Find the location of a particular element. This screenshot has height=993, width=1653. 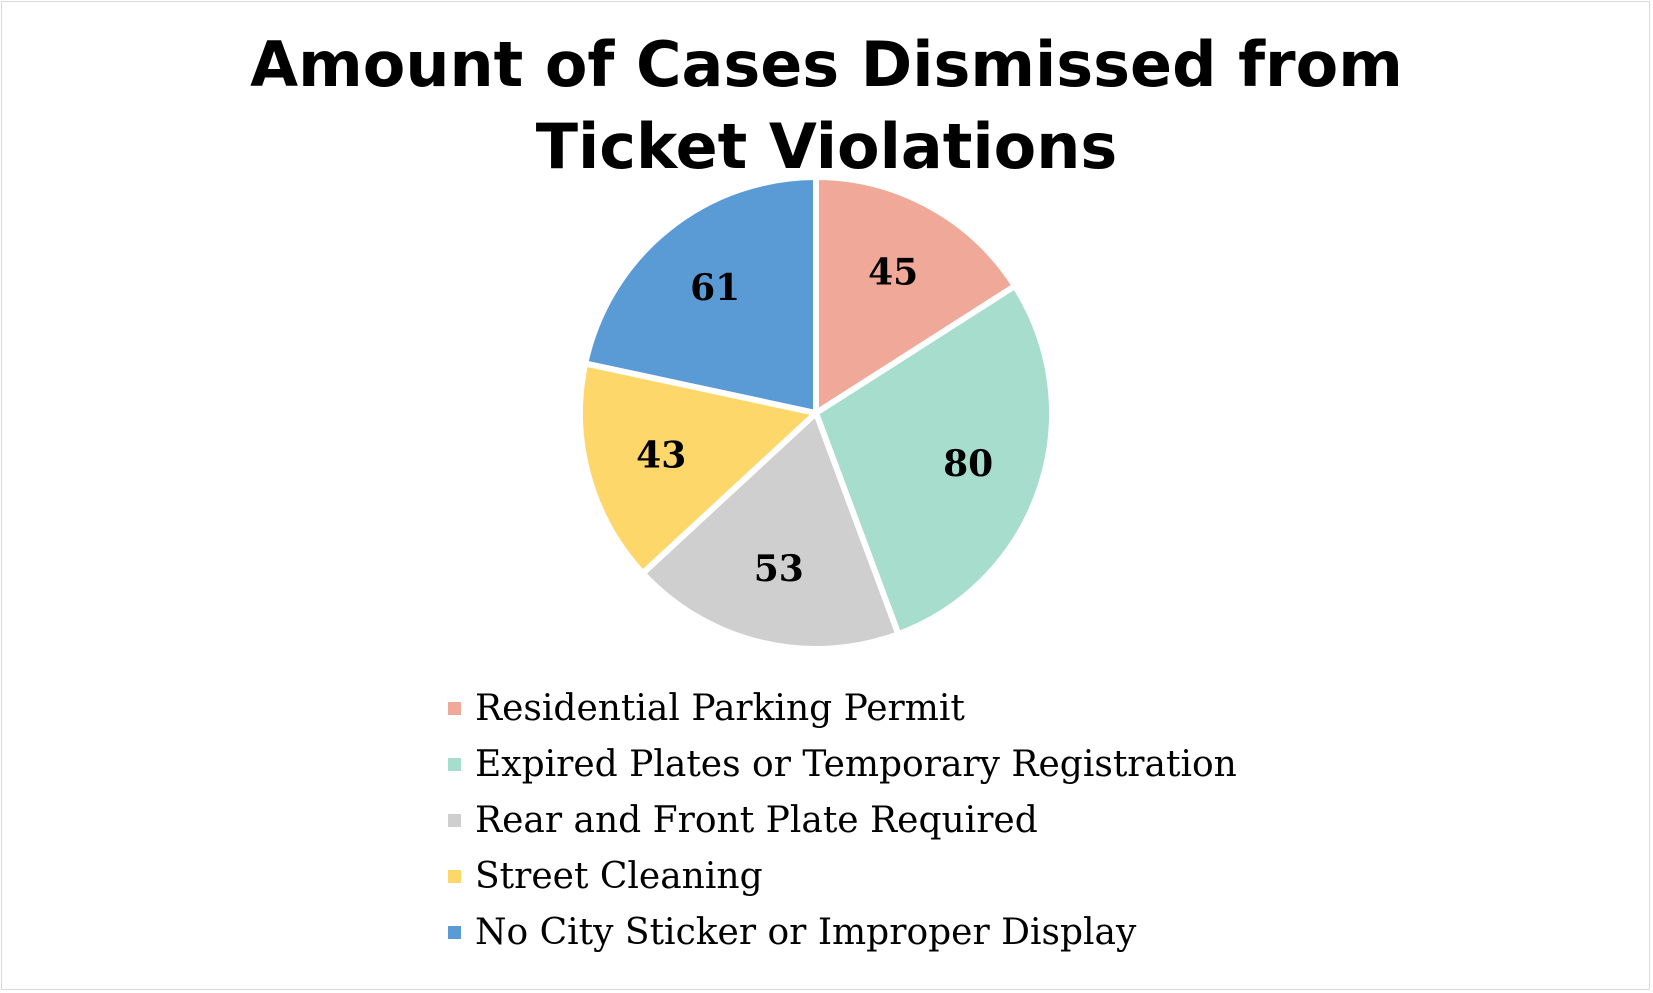

data-label-expired-plates-or-temporary-registration: 80 is located at coordinates (968, 464).